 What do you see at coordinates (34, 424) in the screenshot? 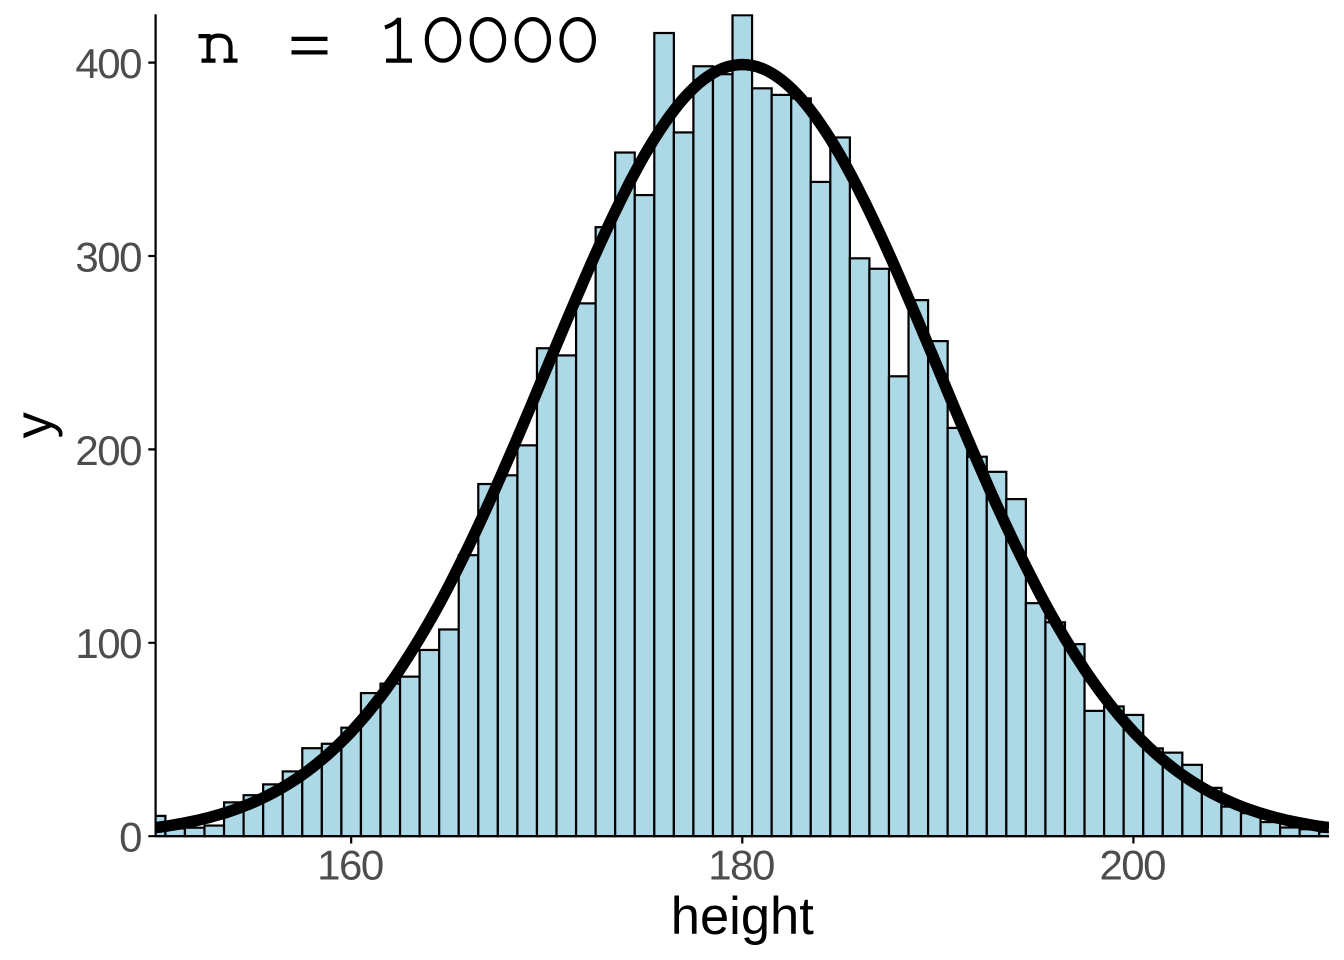
I see `svg-text: y` at bounding box center [34, 424].